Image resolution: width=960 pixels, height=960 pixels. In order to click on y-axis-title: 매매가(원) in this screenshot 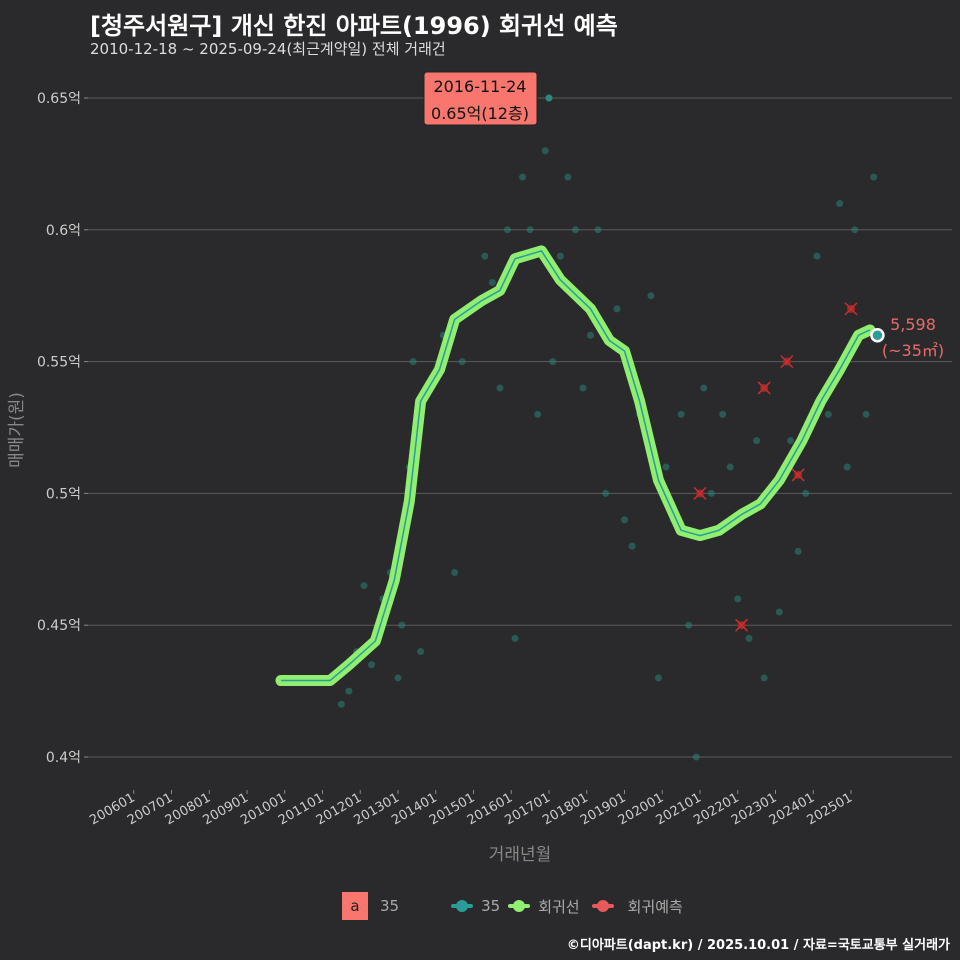, I will do `click(17, 430)`.